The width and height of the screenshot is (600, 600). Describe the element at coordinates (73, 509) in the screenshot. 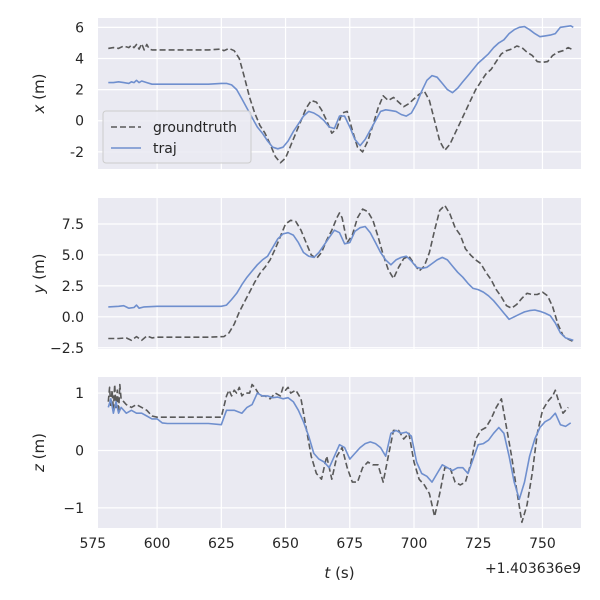

I see `y-tick-label: −1` at that location.